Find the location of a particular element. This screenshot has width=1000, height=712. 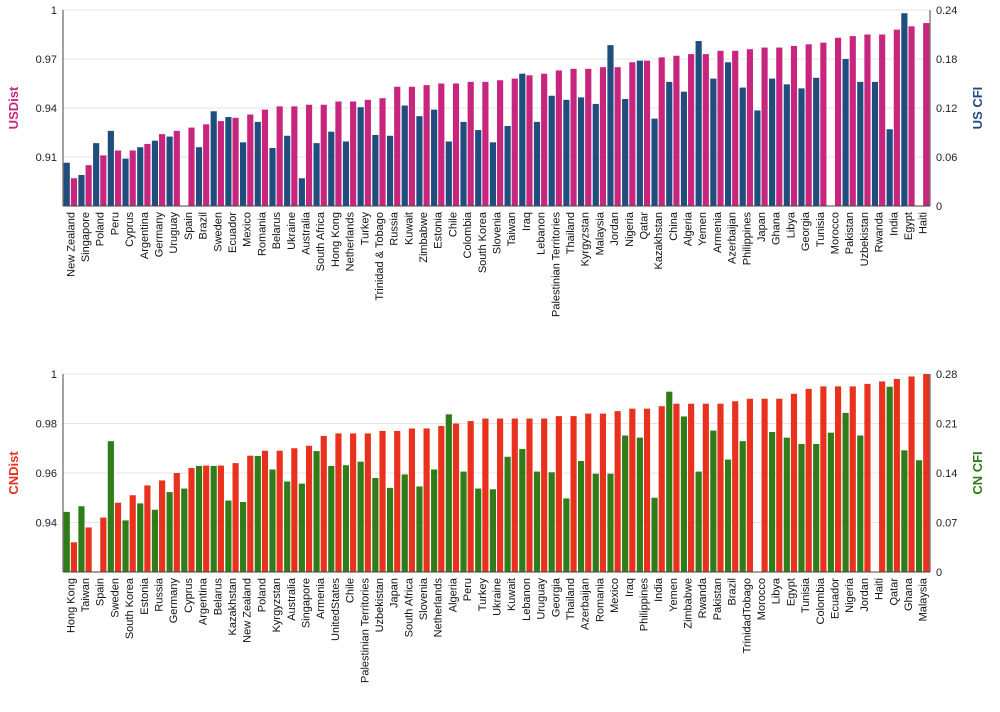

us-category-label: Colombia is located at coordinates (468, 234).